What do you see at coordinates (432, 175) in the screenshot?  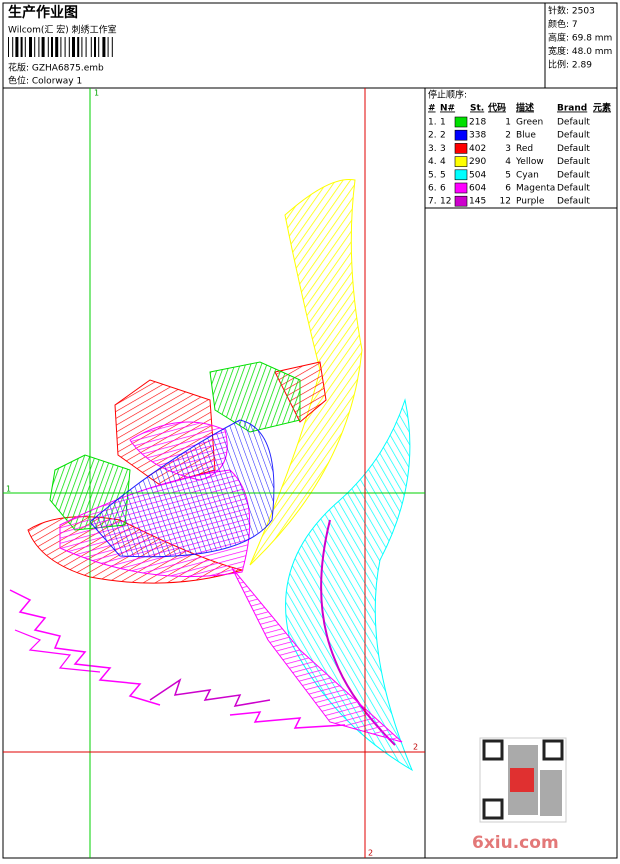 I see `row-number: 5.` at bounding box center [432, 175].